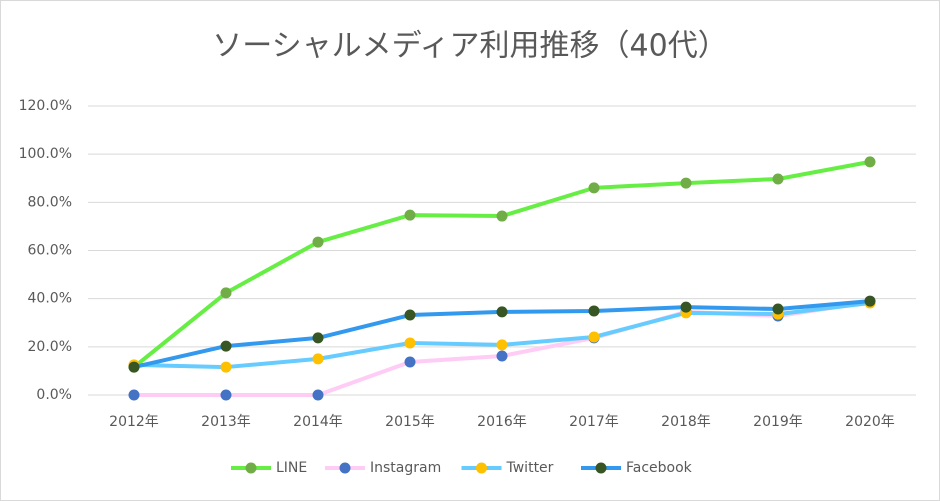 The width and height of the screenshot is (940, 501). I want to click on x-tick-label: 2019年, so click(778, 422).